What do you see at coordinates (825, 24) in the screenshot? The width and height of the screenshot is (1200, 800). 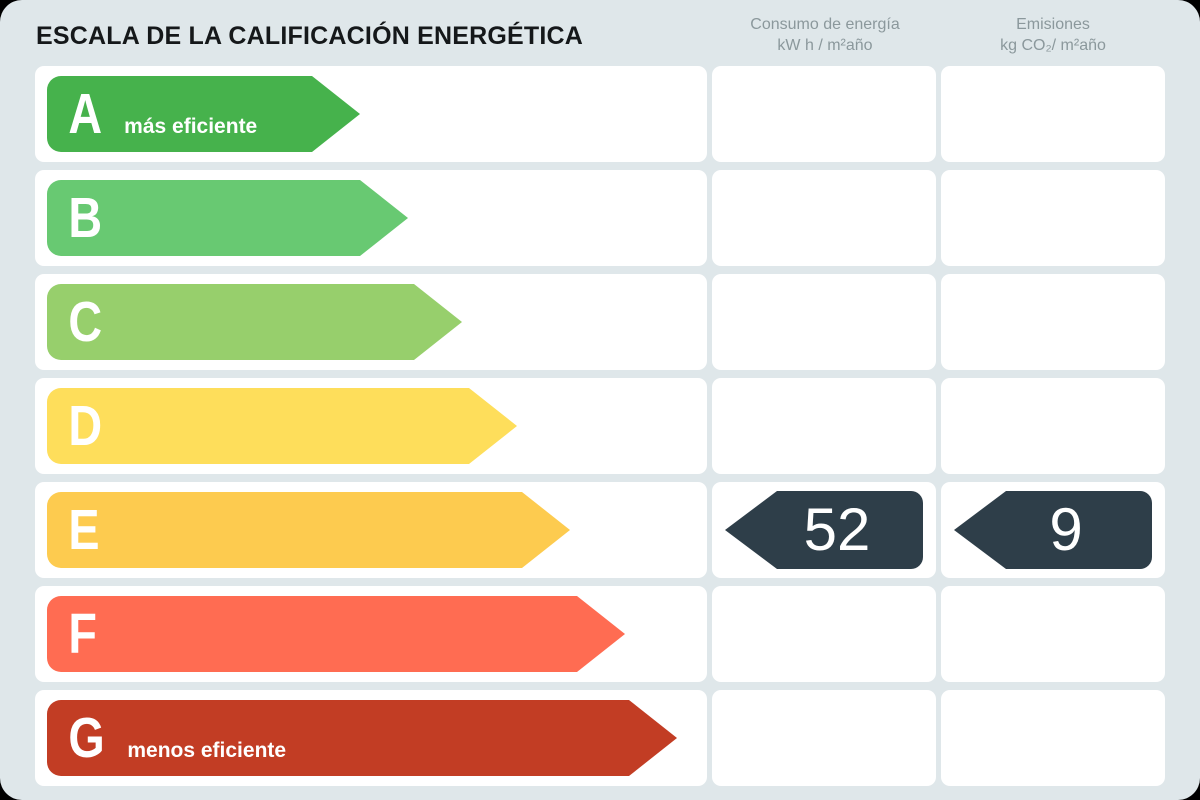 I see `consumo-header-line1: Consumo de energía` at bounding box center [825, 24].